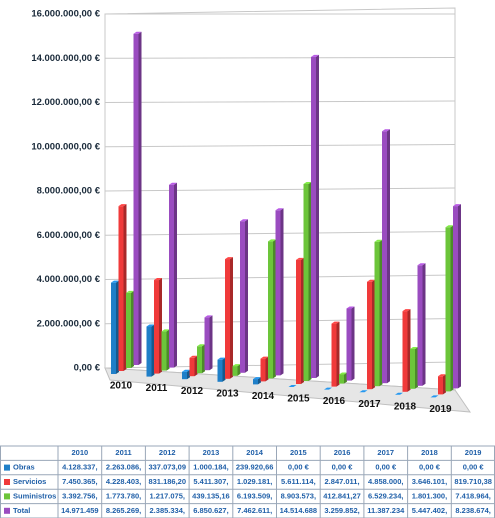 The image size is (495, 518). What do you see at coordinates (473, 452) in the screenshot?
I see `table-header: 2019` at bounding box center [473, 452].